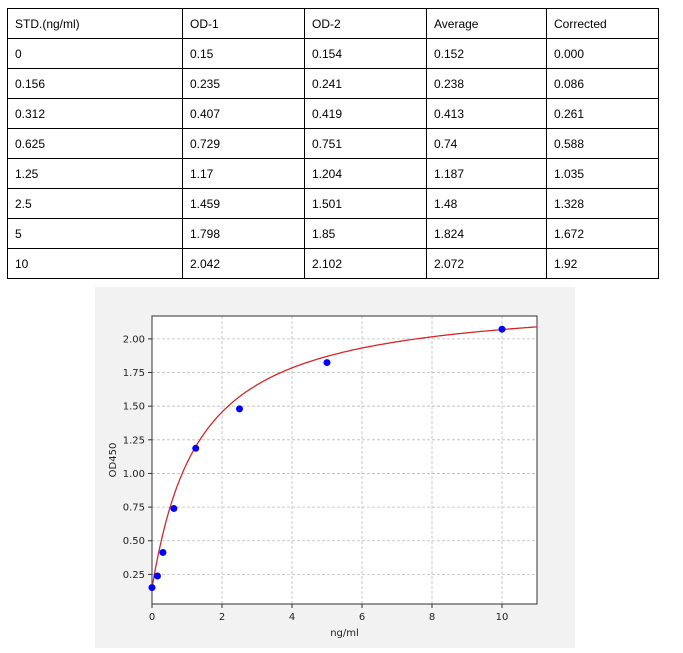 The width and height of the screenshot is (683, 653). Describe the element at coordinates (95, 23) in the screenshot. I see `column-header: STD.(ng/ml)` at that location.